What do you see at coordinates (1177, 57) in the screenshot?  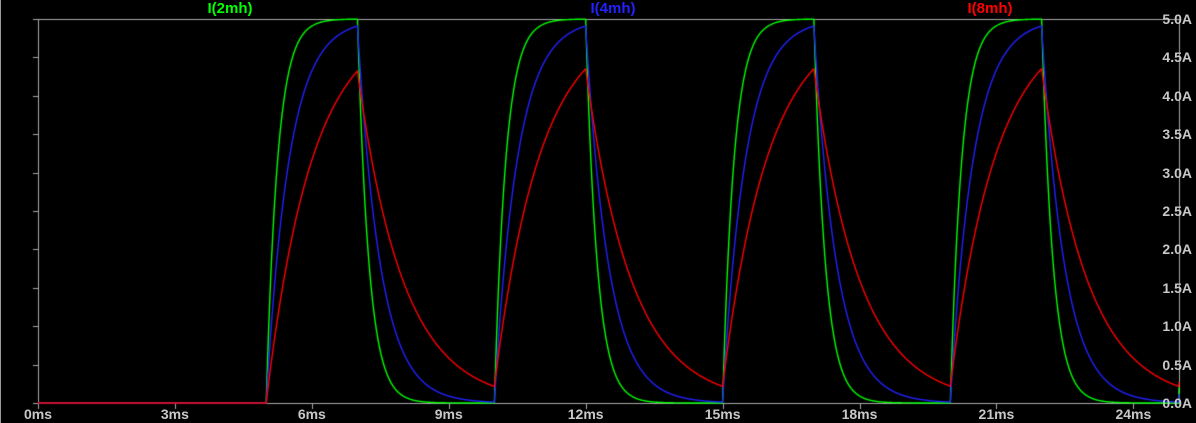 I see `y-tick-label: 4.5A` at bounding box center [1177, 57].